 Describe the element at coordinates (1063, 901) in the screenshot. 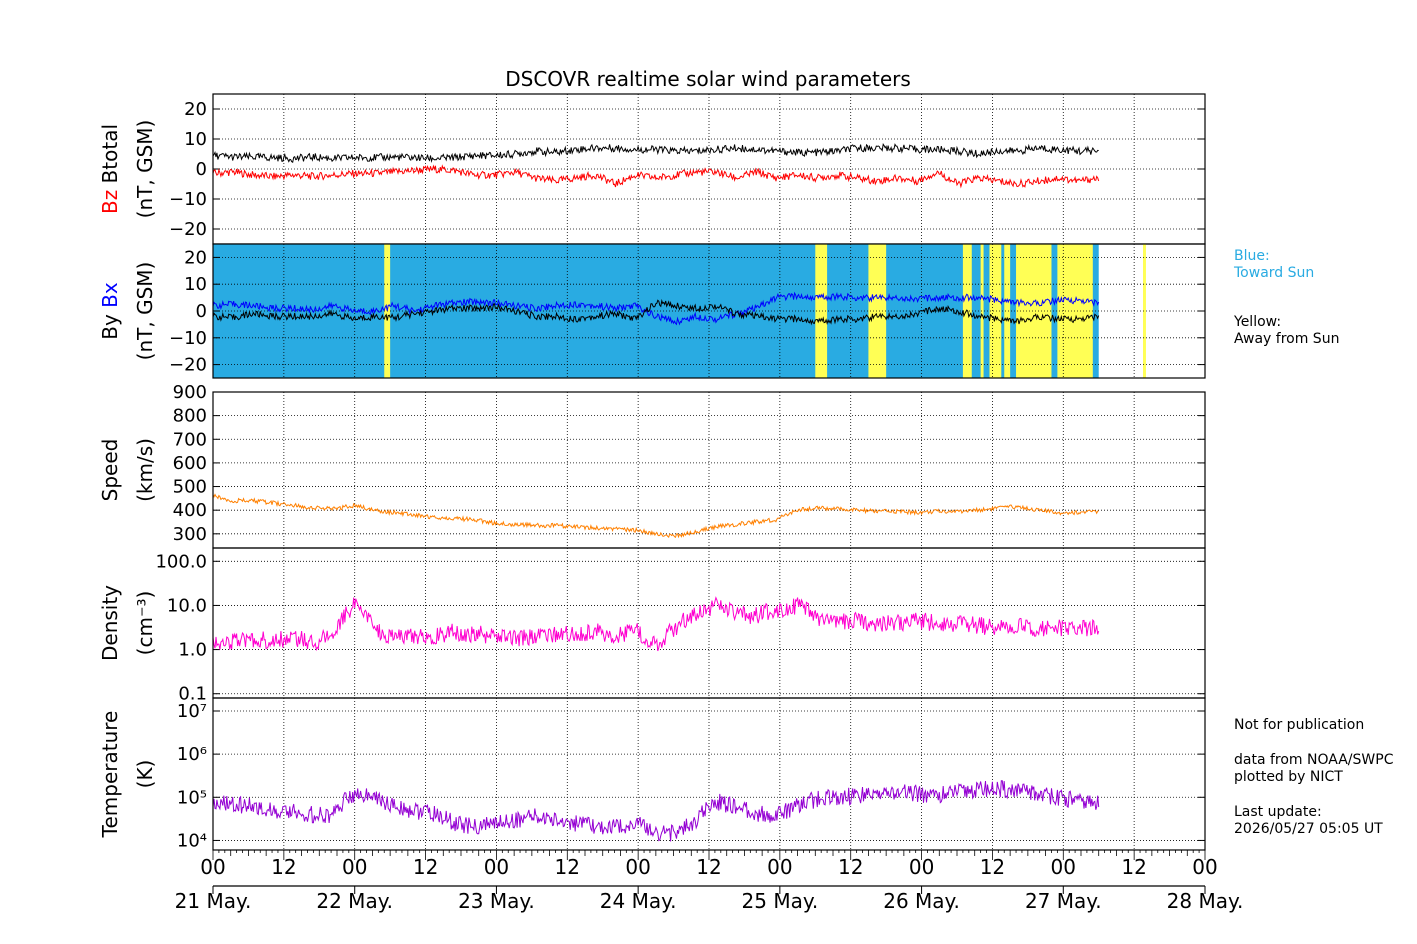

I see `x-date-label: 27 May.` at that location.